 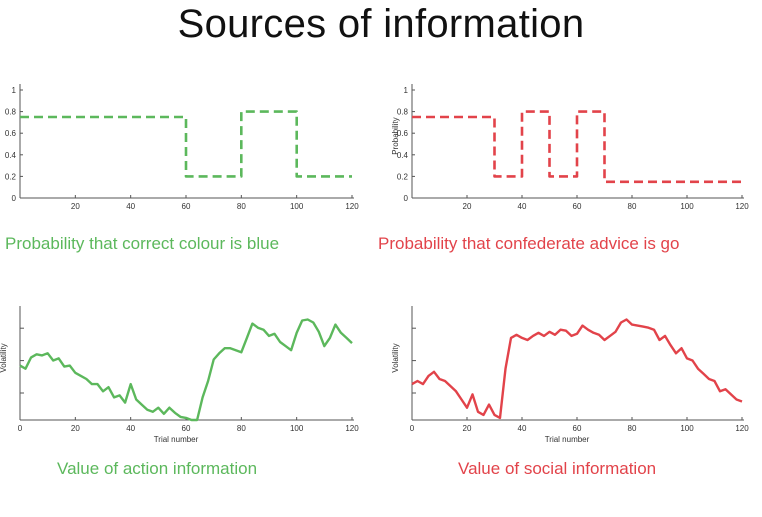 What do you see at coordinates (395, 135) in the screenshot?
I see `y-axis-label: Probability` at bounding box center [395, 135].